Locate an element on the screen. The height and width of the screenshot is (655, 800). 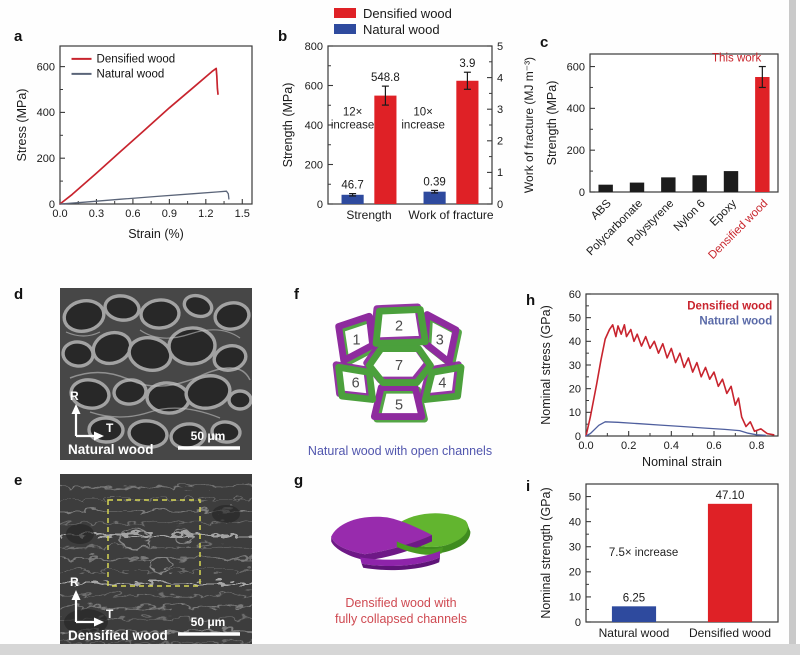
svg-text: 0.8 is located at coordinates (756, 446).